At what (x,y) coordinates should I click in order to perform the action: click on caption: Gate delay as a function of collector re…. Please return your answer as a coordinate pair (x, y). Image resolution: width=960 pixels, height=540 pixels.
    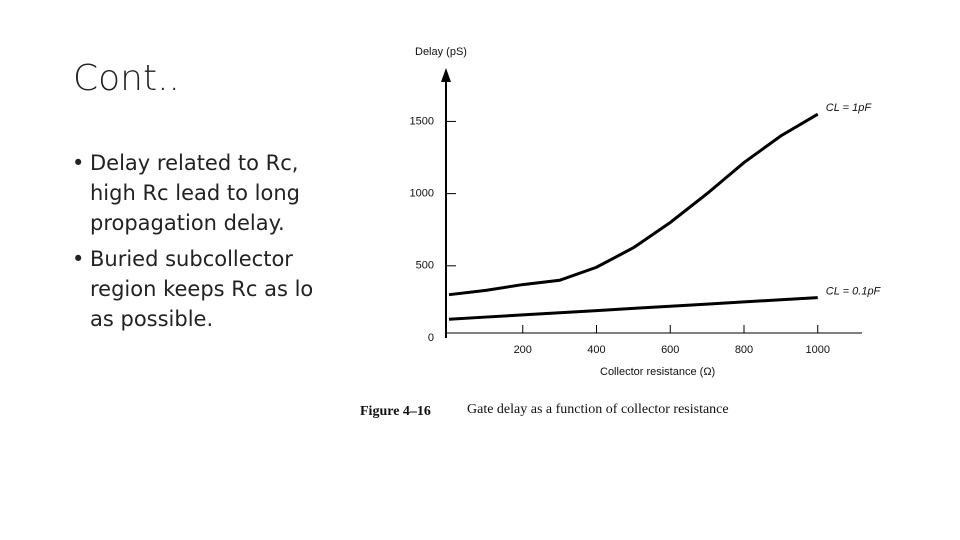
    Looking at the image, I should click on (598, 409).